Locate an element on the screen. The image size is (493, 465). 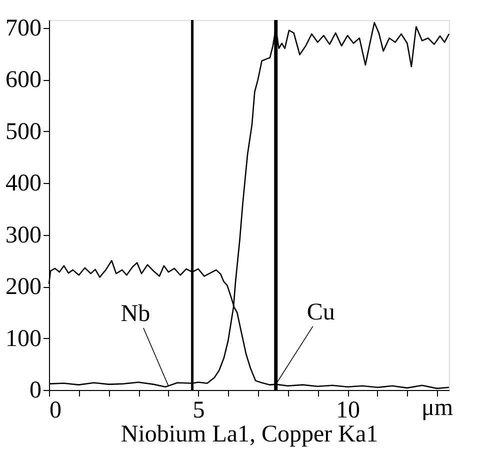
y-tick-label: 500 is located at coordinates (24, 131).